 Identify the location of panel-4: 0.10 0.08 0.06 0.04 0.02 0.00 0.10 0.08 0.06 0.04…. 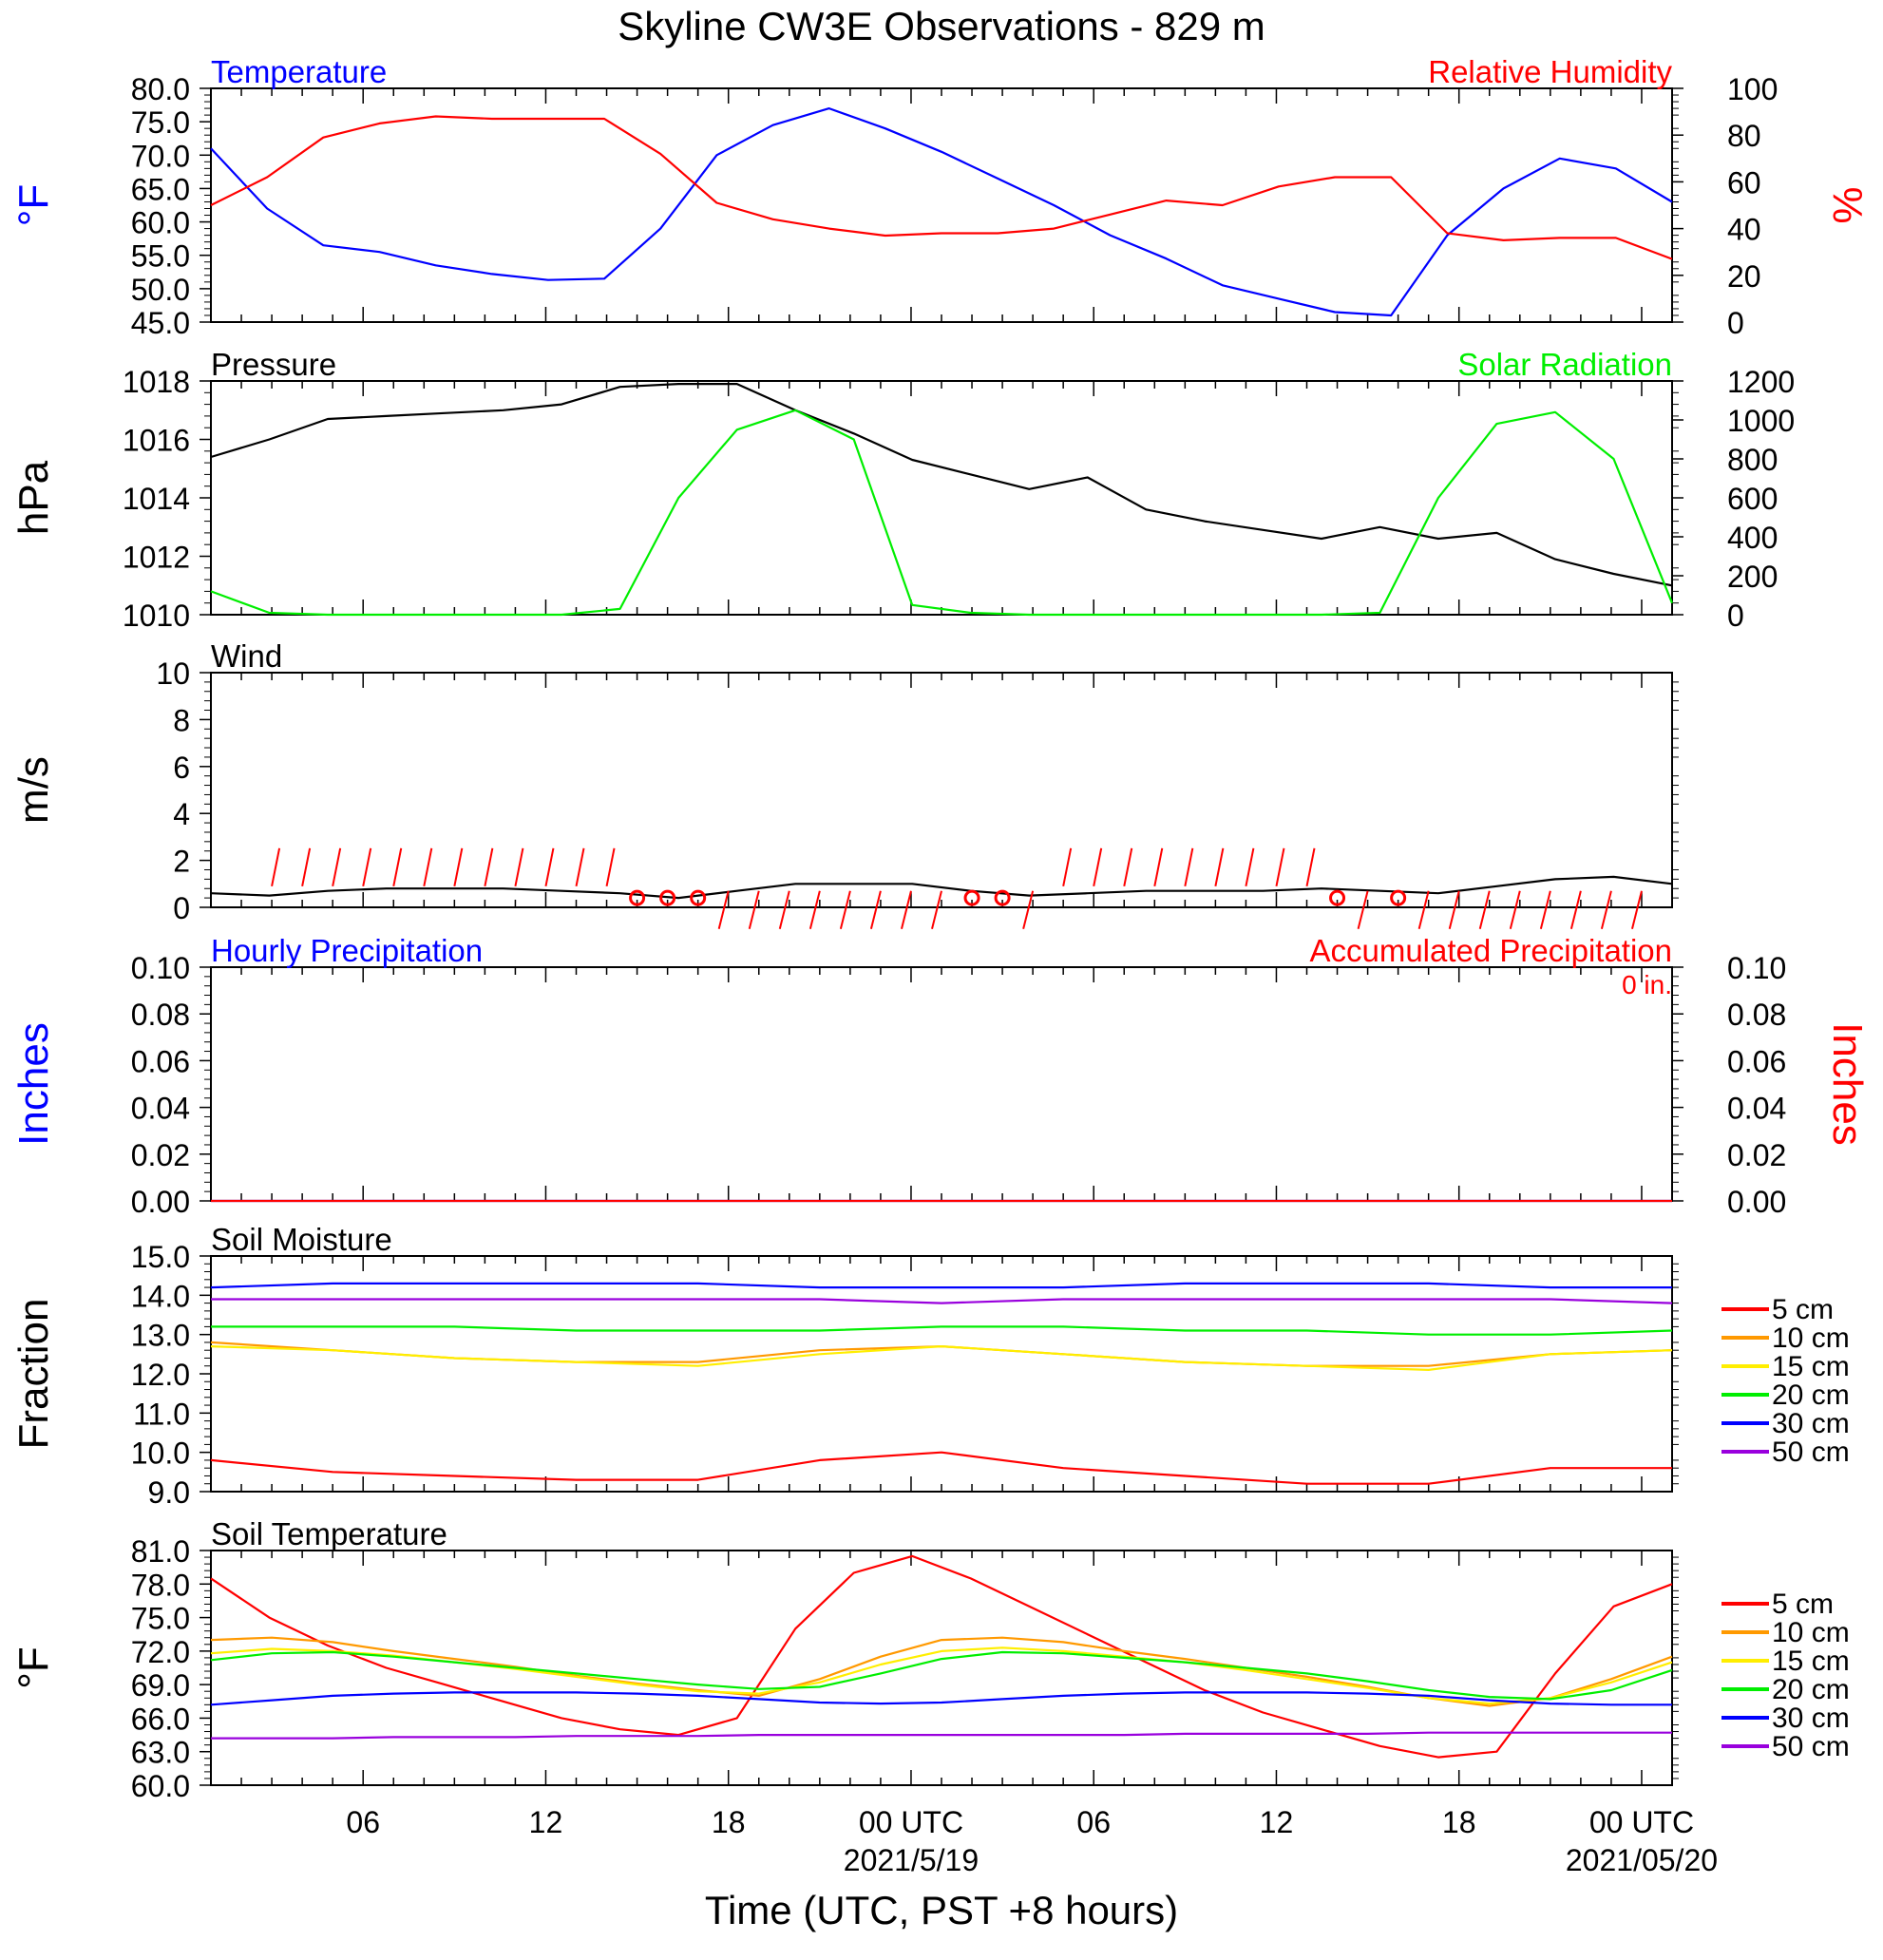
(940, 1076).